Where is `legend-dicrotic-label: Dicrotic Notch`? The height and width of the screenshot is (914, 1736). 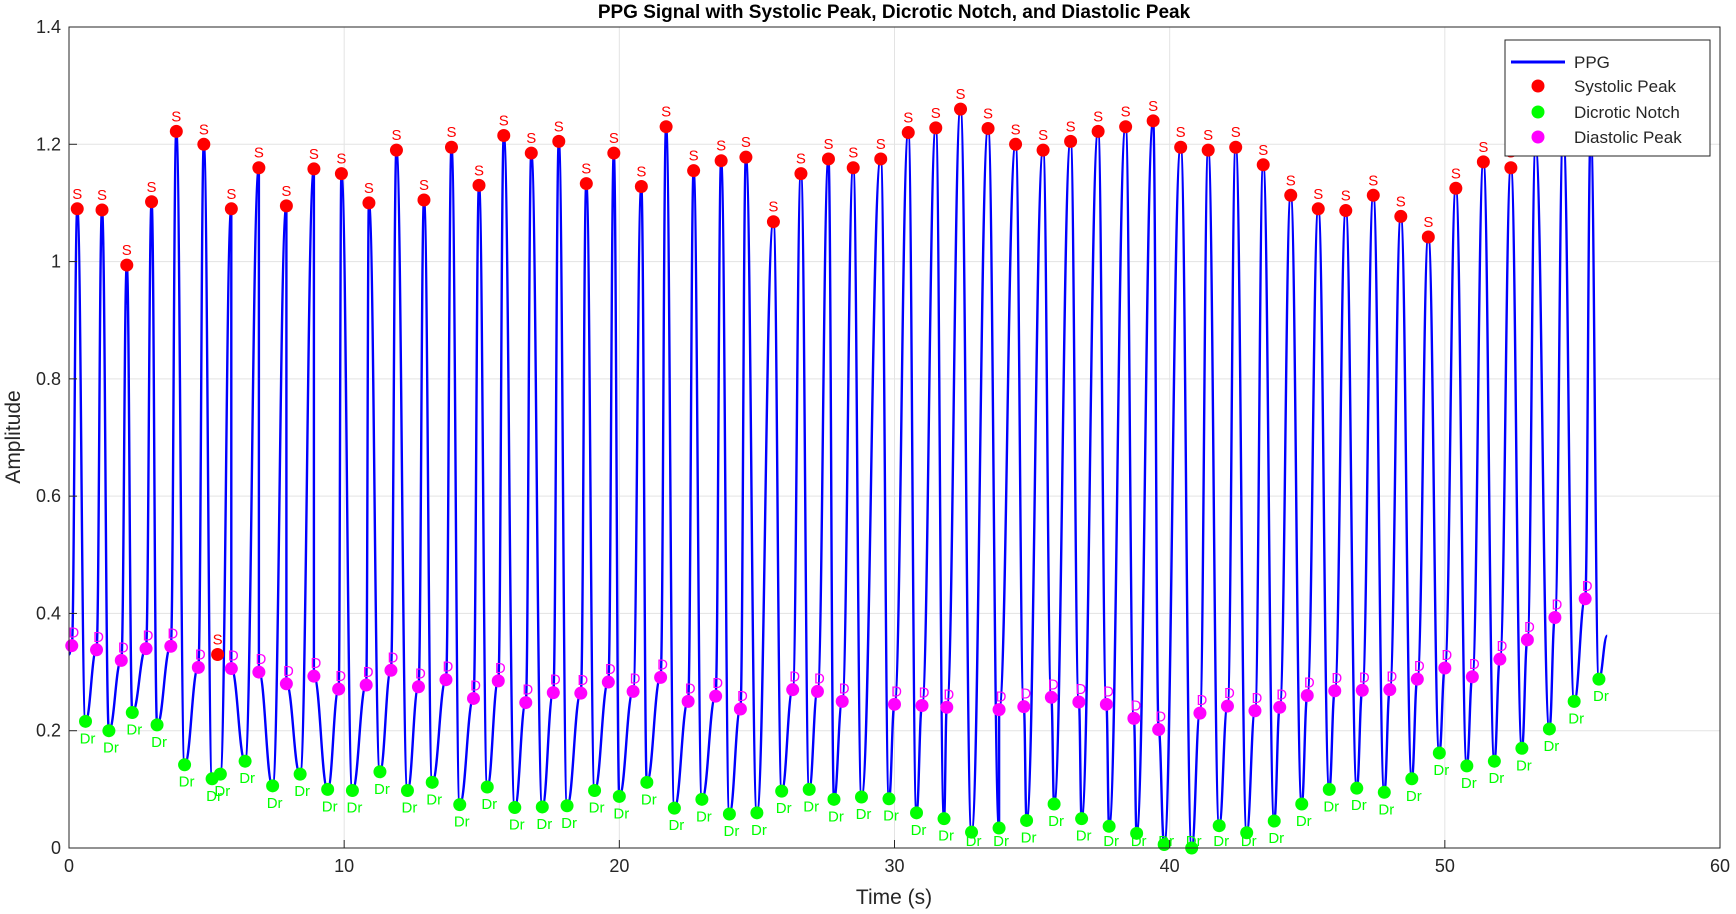
legend-dicrotic-label: Dicrotic Notch is located at coordinates (1627, 112).